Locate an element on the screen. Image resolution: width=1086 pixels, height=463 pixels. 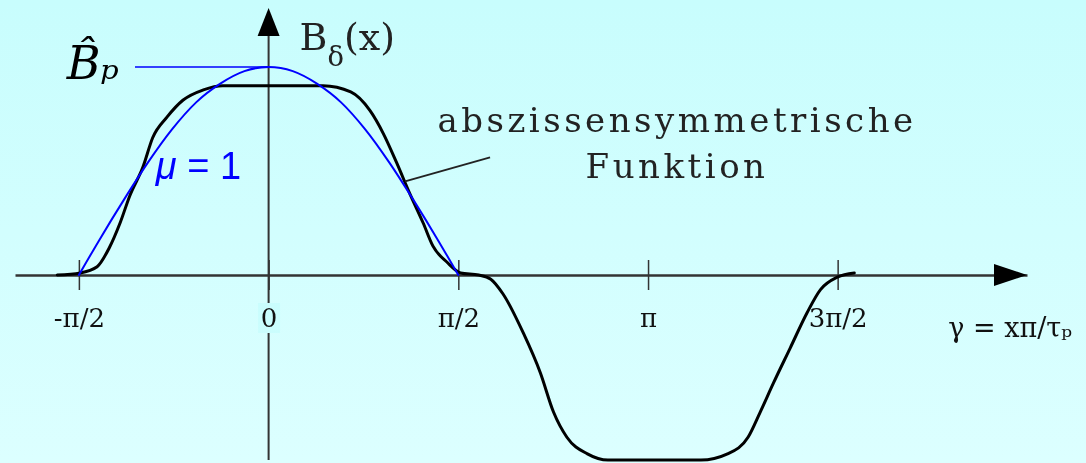
x-tick-label: 3π/2 is located at coordinates (838, 318).